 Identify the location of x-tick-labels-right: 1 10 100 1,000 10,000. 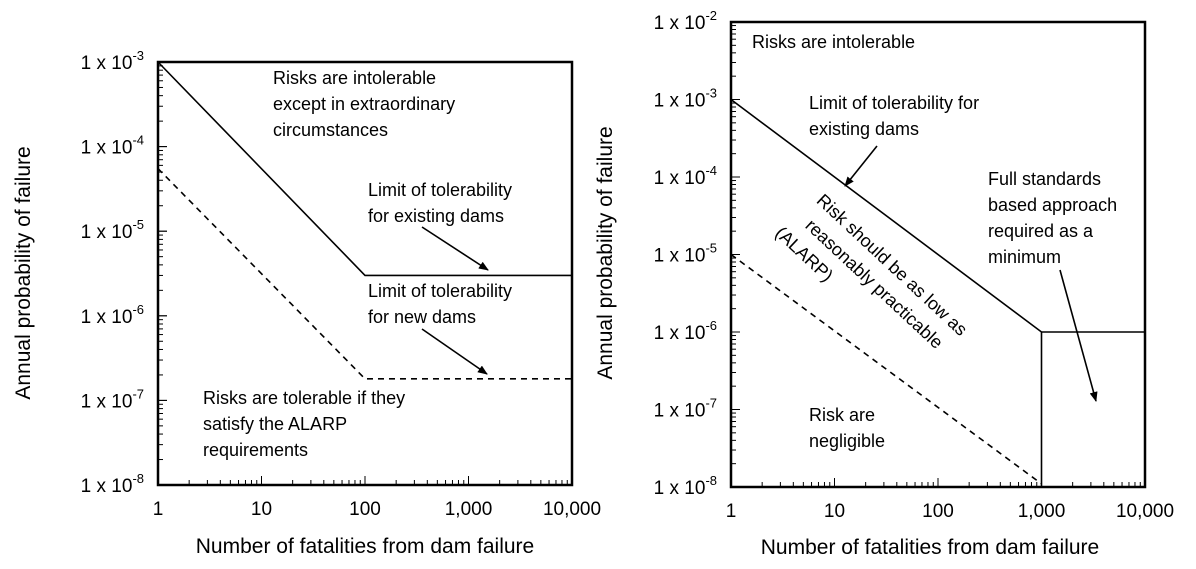
(950, 511).